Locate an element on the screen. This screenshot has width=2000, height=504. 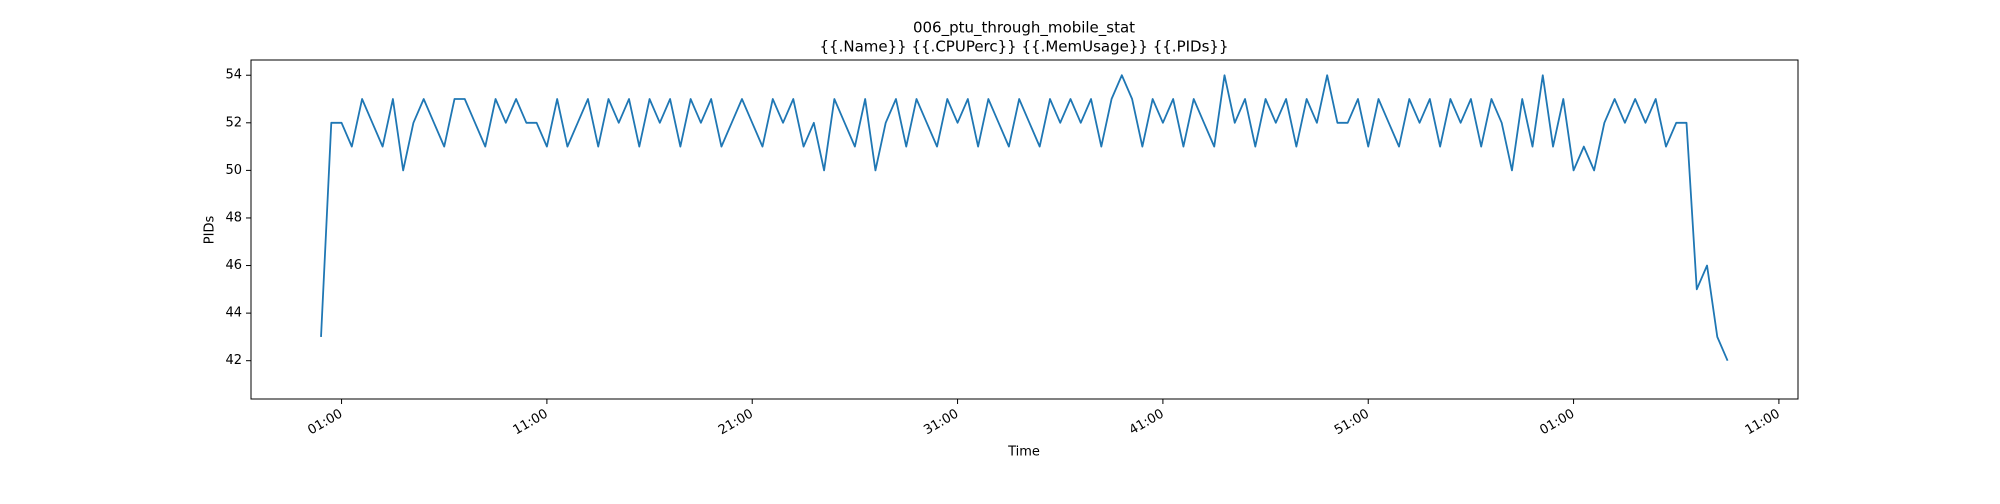
x-tick-label: 31:00 is located at coordinates (941, 423).